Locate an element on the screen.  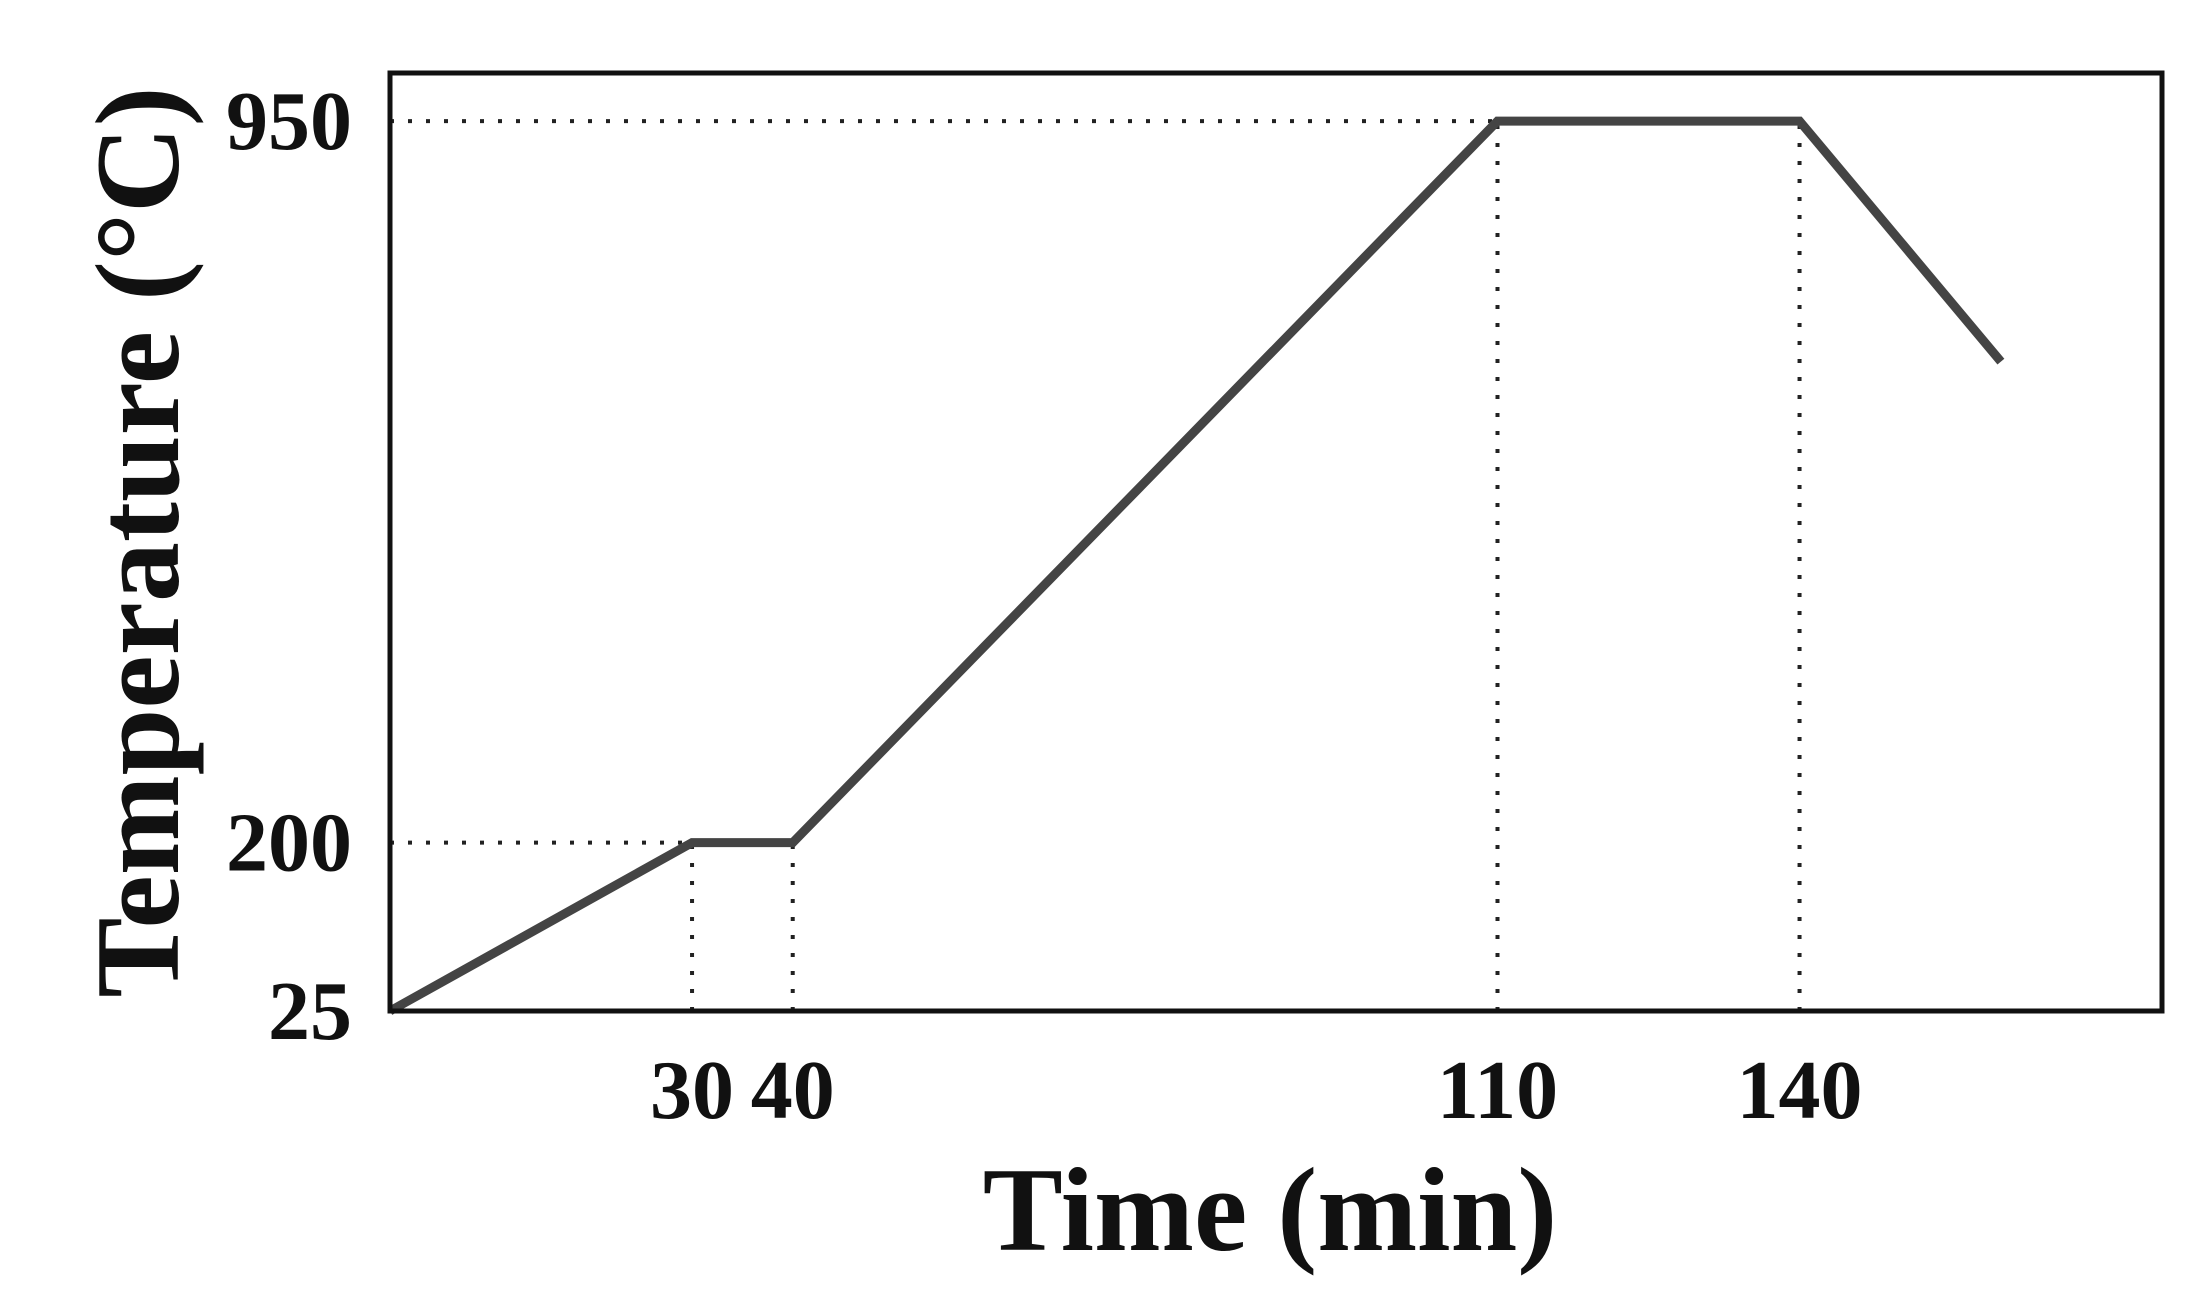
y-tick-label-200: 200 is located at coordinates (289, 843).